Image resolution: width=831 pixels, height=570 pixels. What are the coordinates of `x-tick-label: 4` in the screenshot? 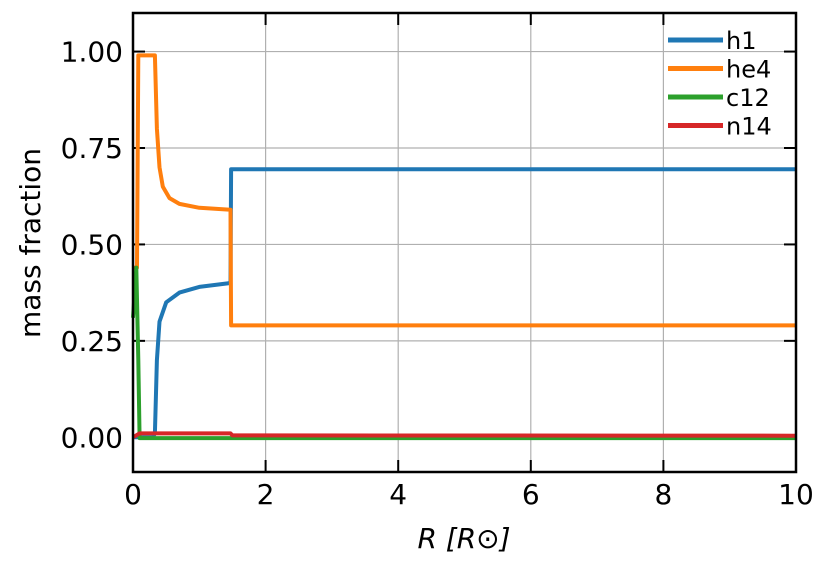 It's located at (398, 494).